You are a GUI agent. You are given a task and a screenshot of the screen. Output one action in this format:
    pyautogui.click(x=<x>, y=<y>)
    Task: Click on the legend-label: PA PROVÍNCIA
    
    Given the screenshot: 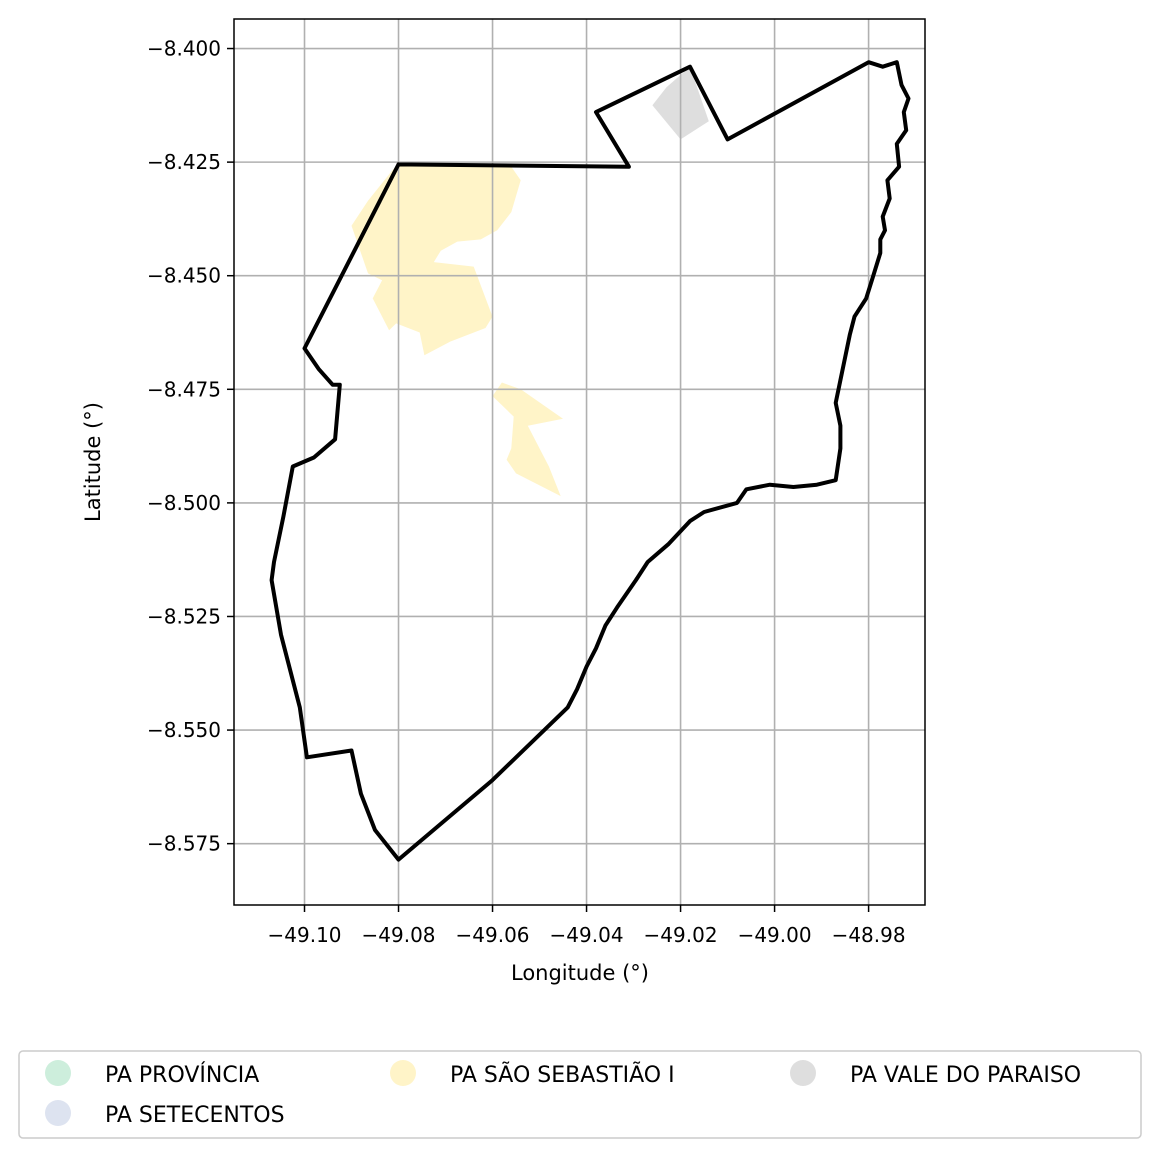 What is the action you would take?
    pyautogui.click(x=182, y=1075)
    